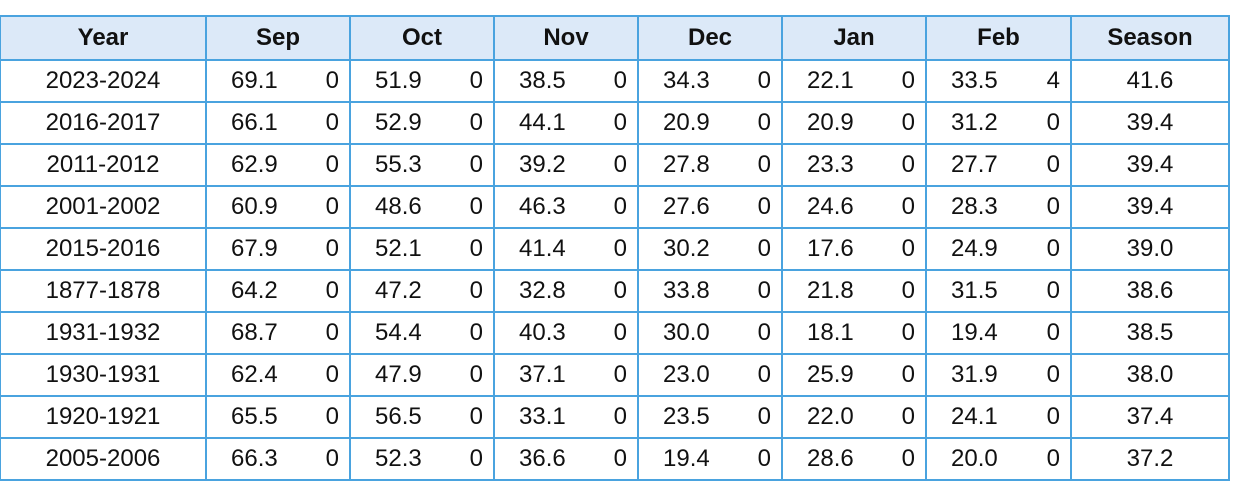 The image size is (1236, 486). What do you see at coordinates (974, 416) in the screenshot?
I see `month-value: 24.1` at bounding box center [974, 416].